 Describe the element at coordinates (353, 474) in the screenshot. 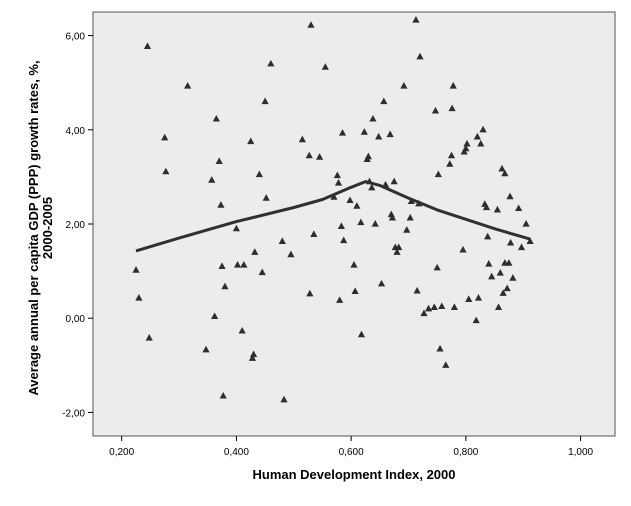

I see `x-axis-label: Human Development Index, 2000` at that location.